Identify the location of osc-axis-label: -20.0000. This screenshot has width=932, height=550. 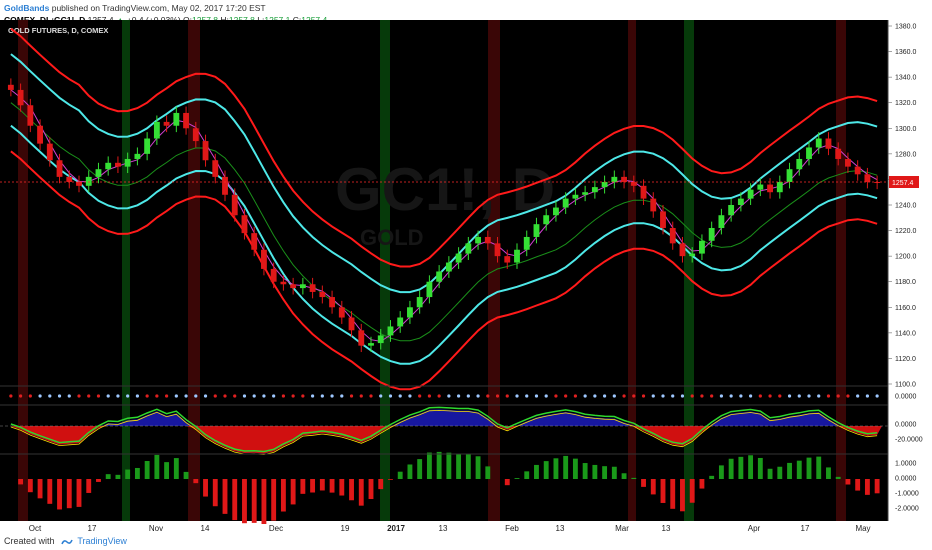
(909, 440).